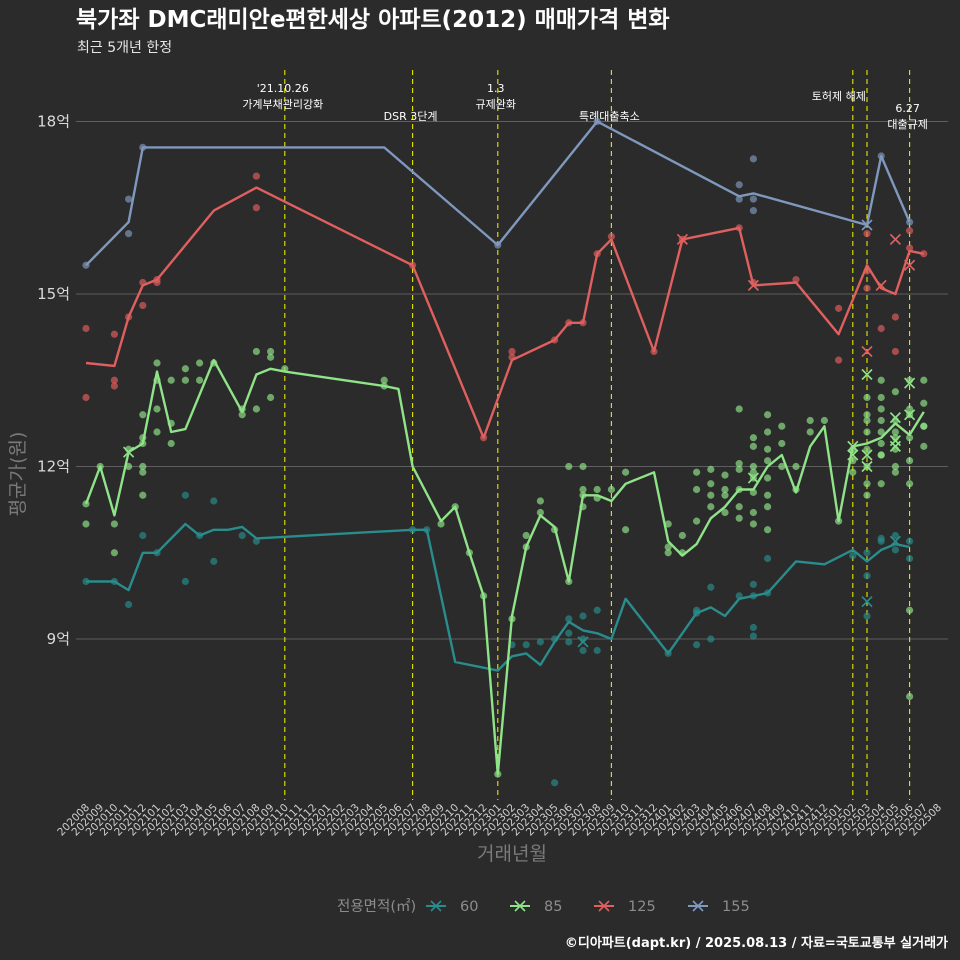 The height and width of the screenshot is (960, 960). What do you see at coordinates (53, 294) in the screenshot?
I see `y-tick-label-2: 15억` at bounding box center [53, 294].